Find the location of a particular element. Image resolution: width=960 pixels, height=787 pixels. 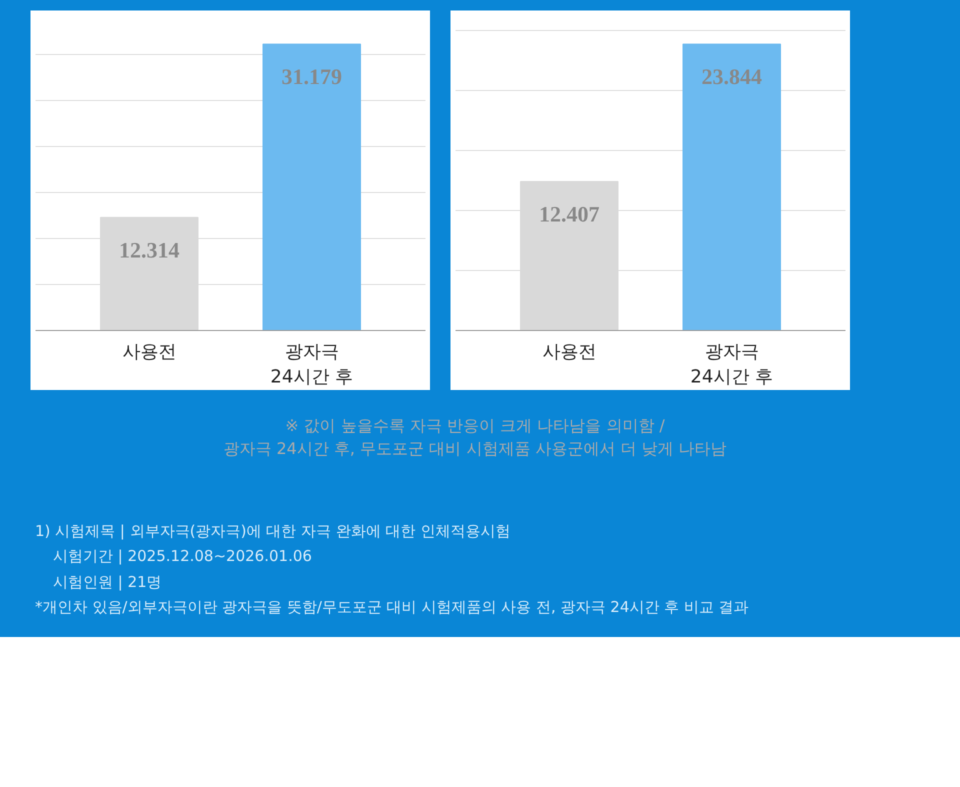

data-label: 12.314 is located at coordinates (149, 249).